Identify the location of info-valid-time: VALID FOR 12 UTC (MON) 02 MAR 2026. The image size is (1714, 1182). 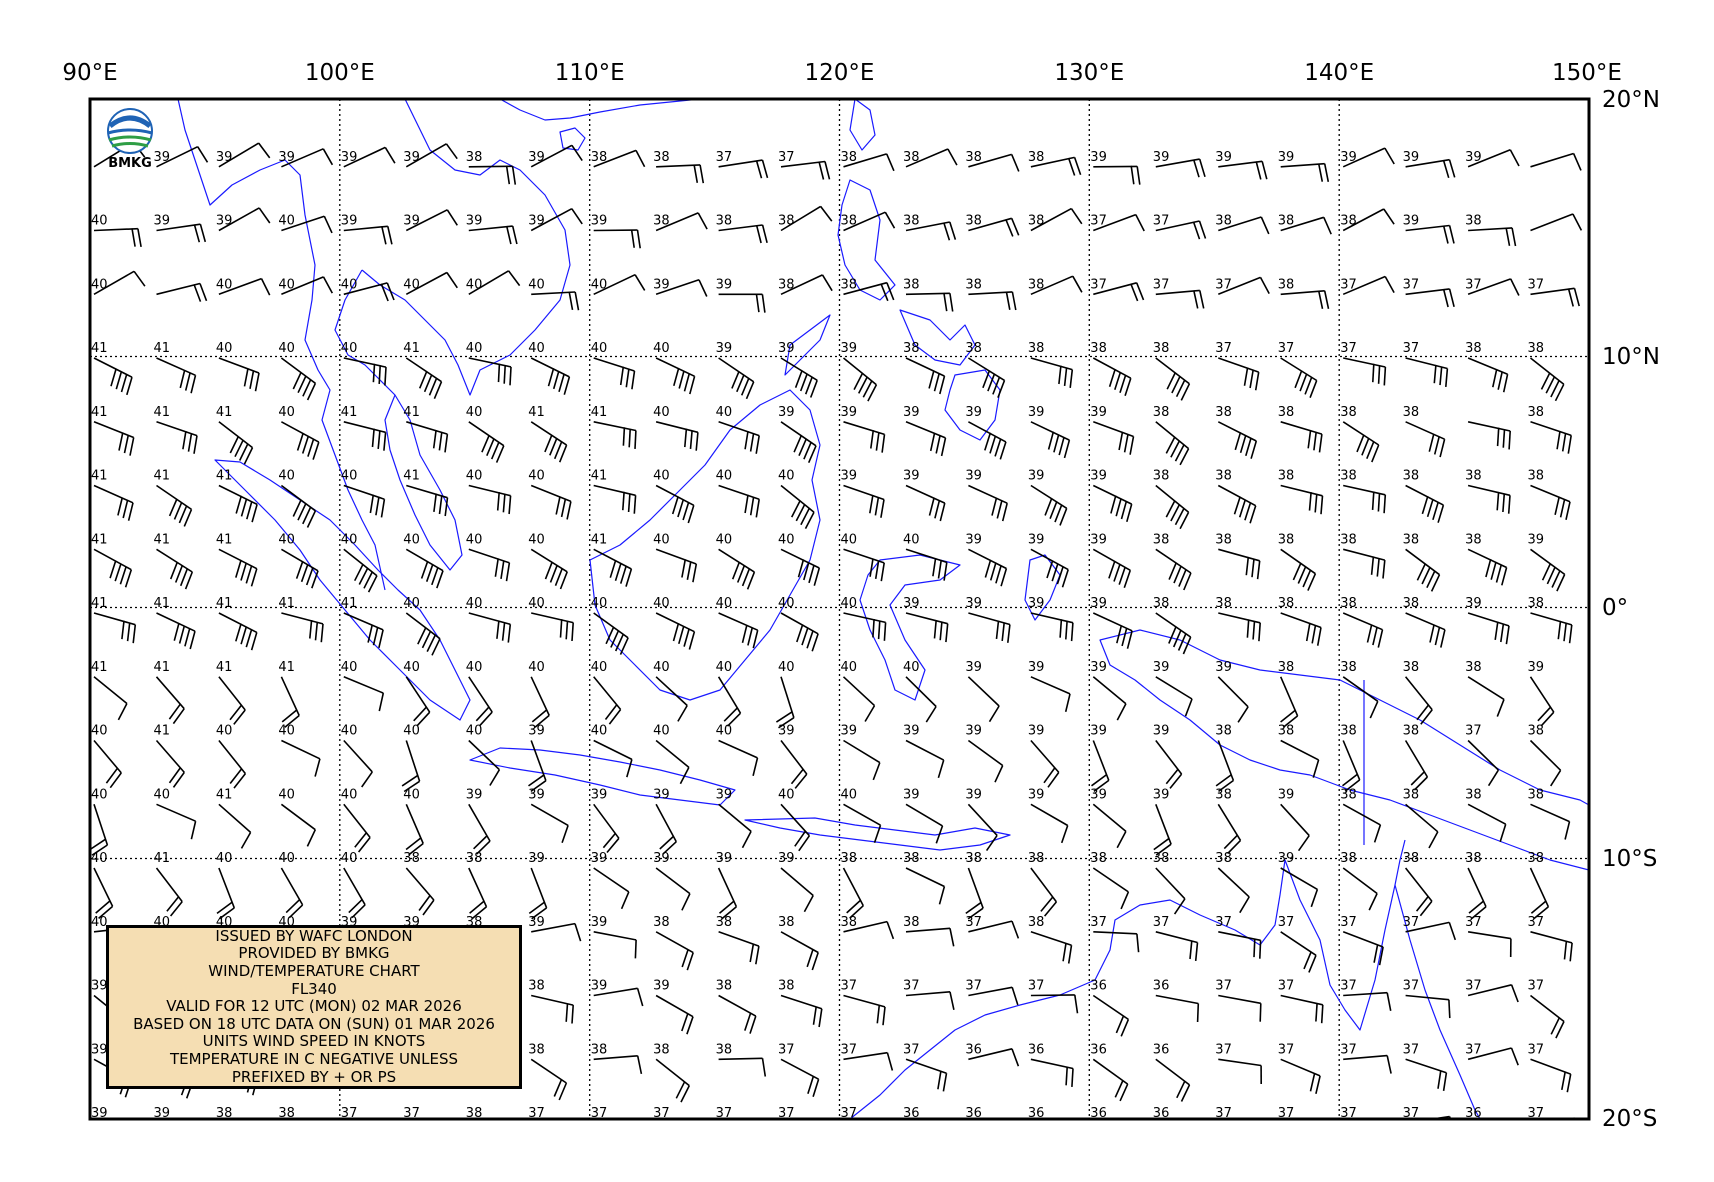
(314, 1006).